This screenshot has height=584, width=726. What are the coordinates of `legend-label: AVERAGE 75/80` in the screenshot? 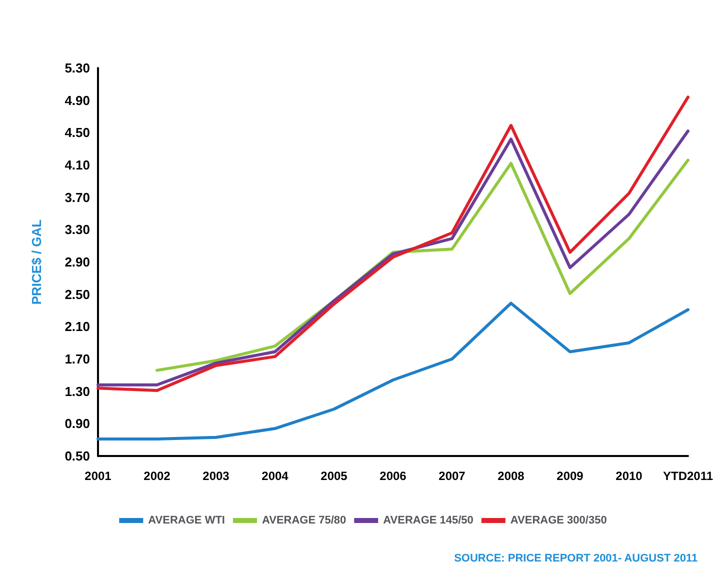 It's located at (304, 520).